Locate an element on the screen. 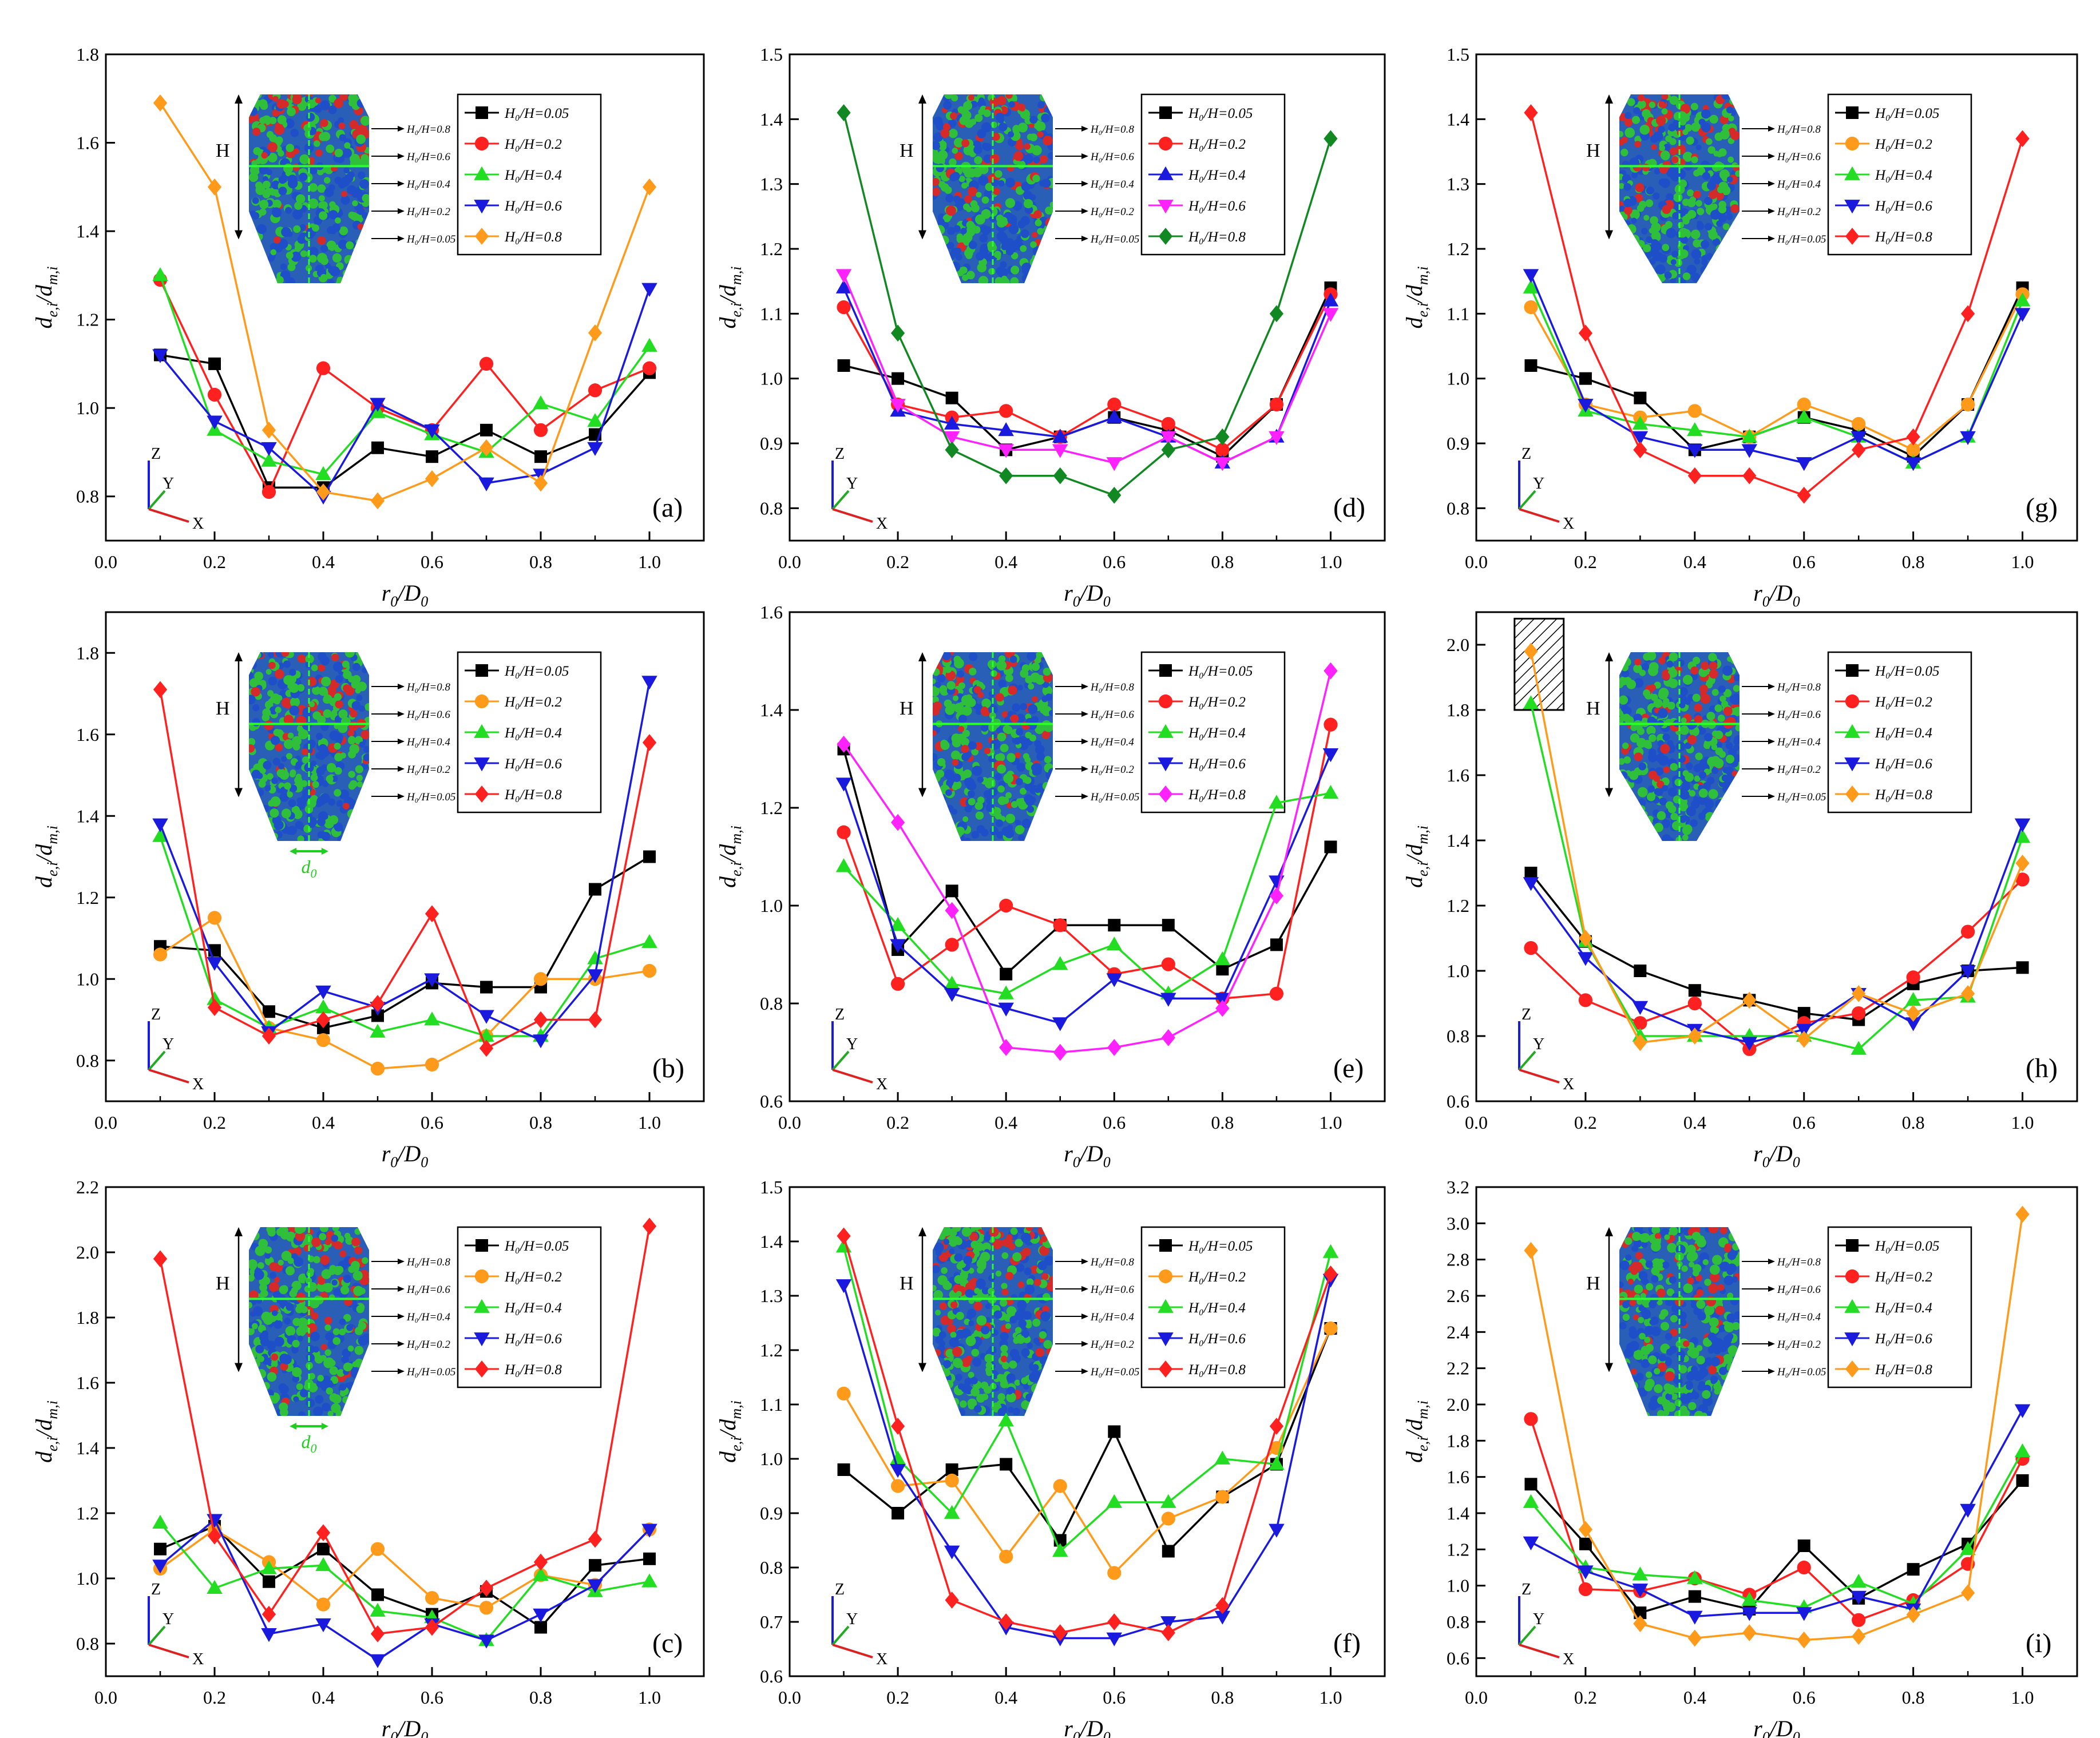 The width and height of the screenshot is (2100, 1738). y-tick-label: 1.1 is located at coordinates (1458, 313).